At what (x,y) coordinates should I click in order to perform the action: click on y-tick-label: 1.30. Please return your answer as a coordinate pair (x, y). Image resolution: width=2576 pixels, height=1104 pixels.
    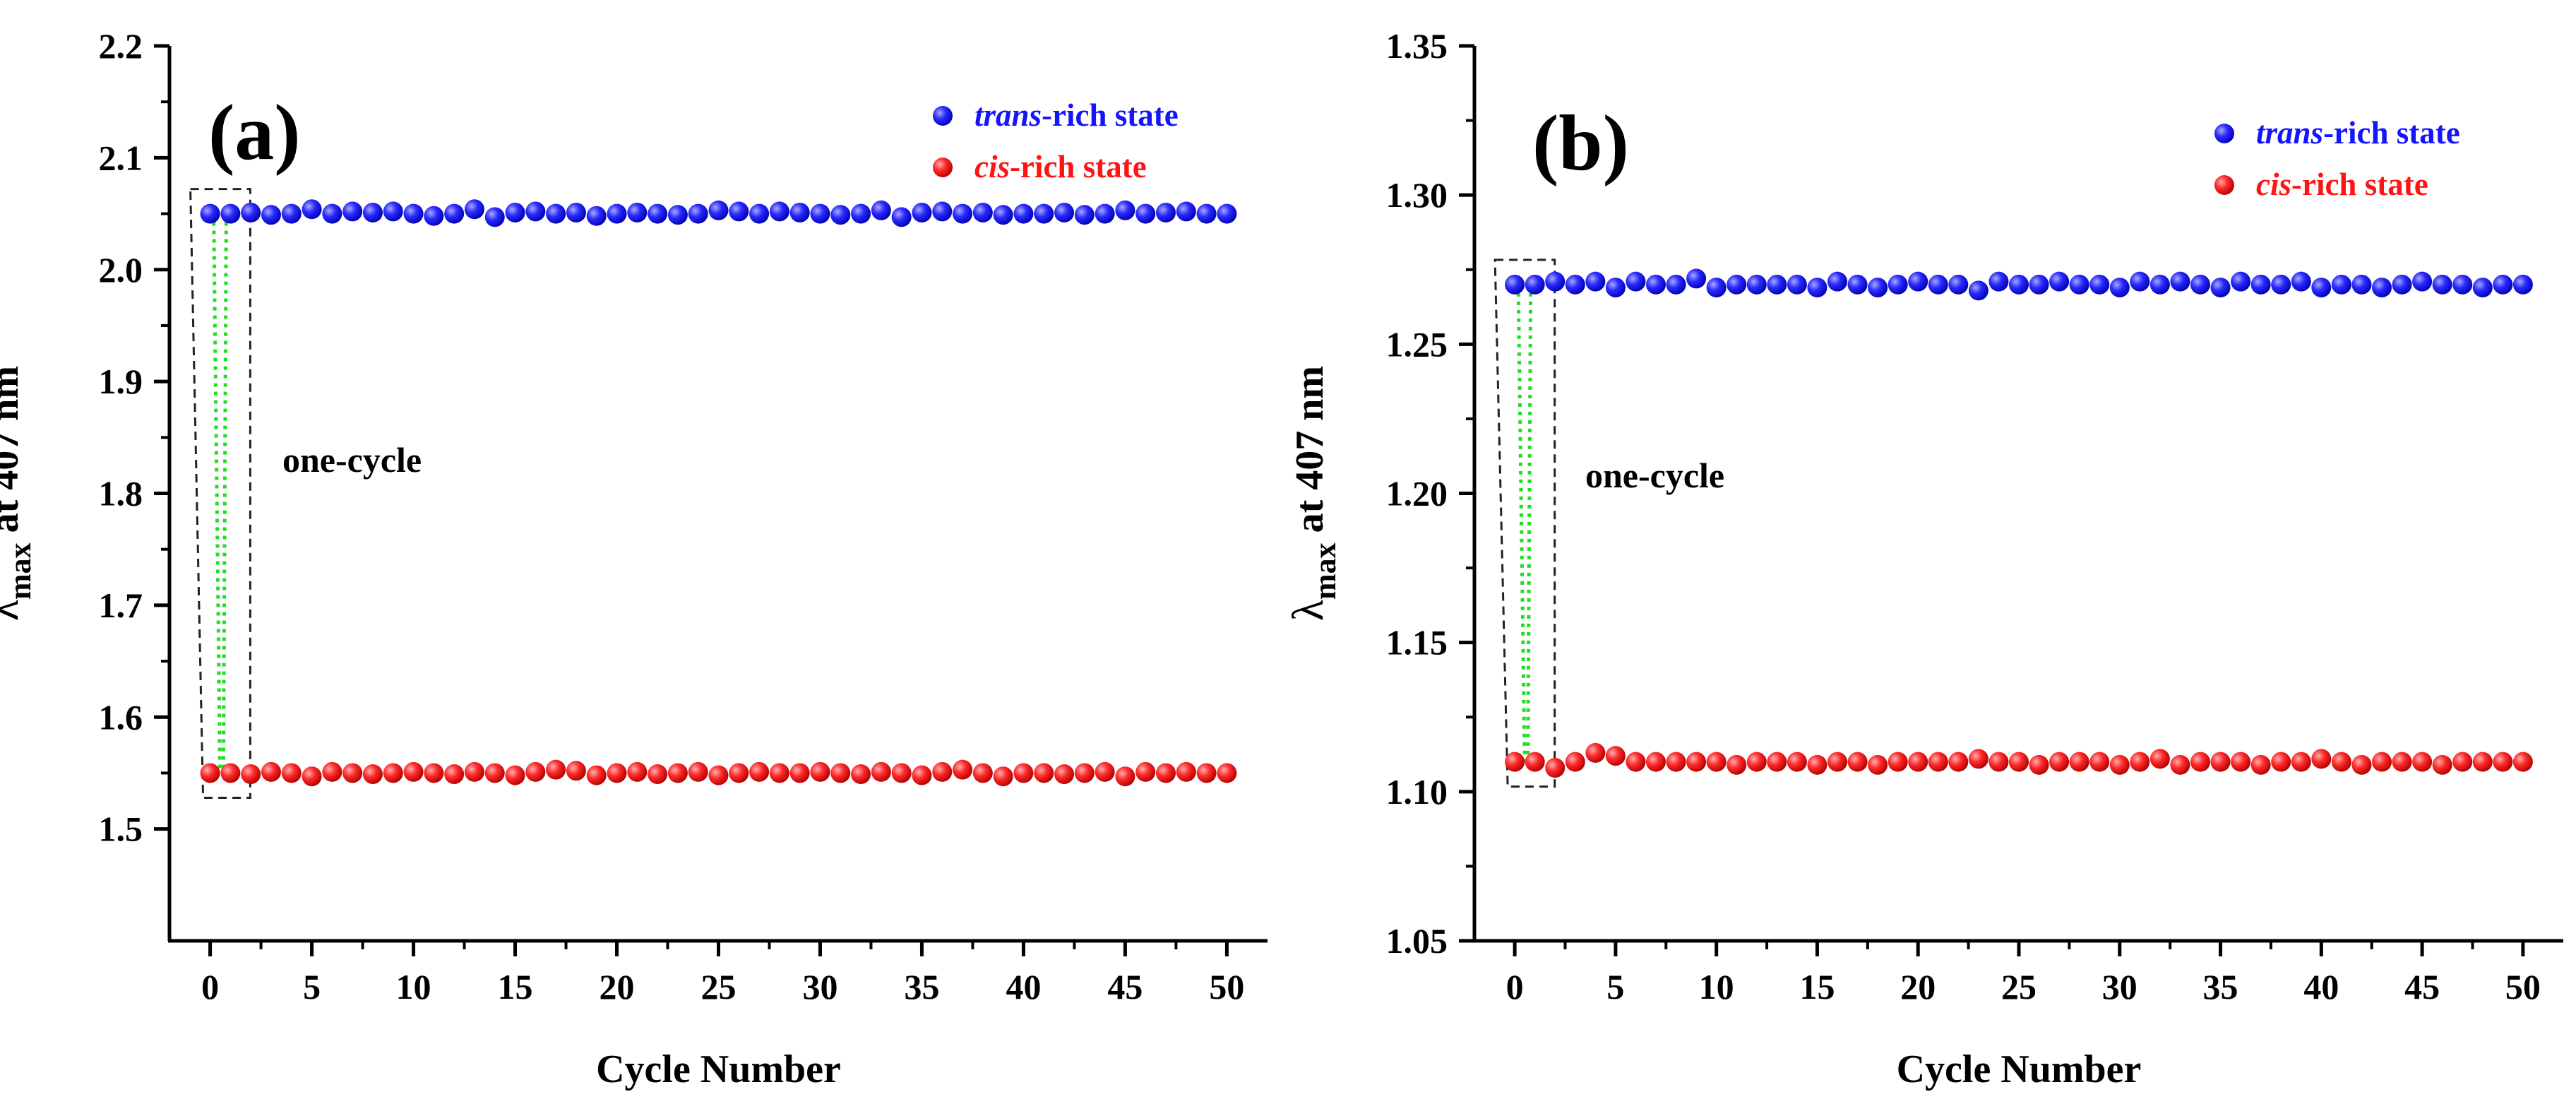
    Looking at the image, I should click on (1417, 195).